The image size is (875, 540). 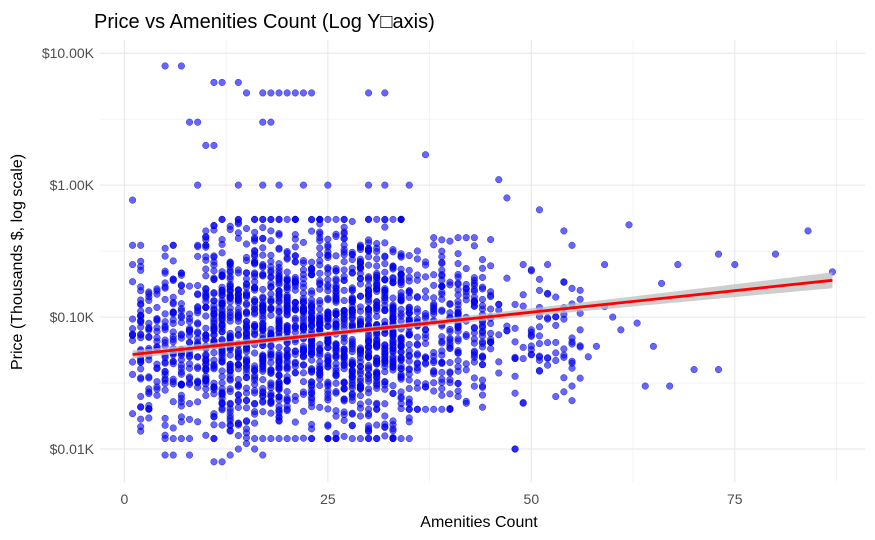 I want to click on x-tick-label: 0, so click(x=125, y=499).